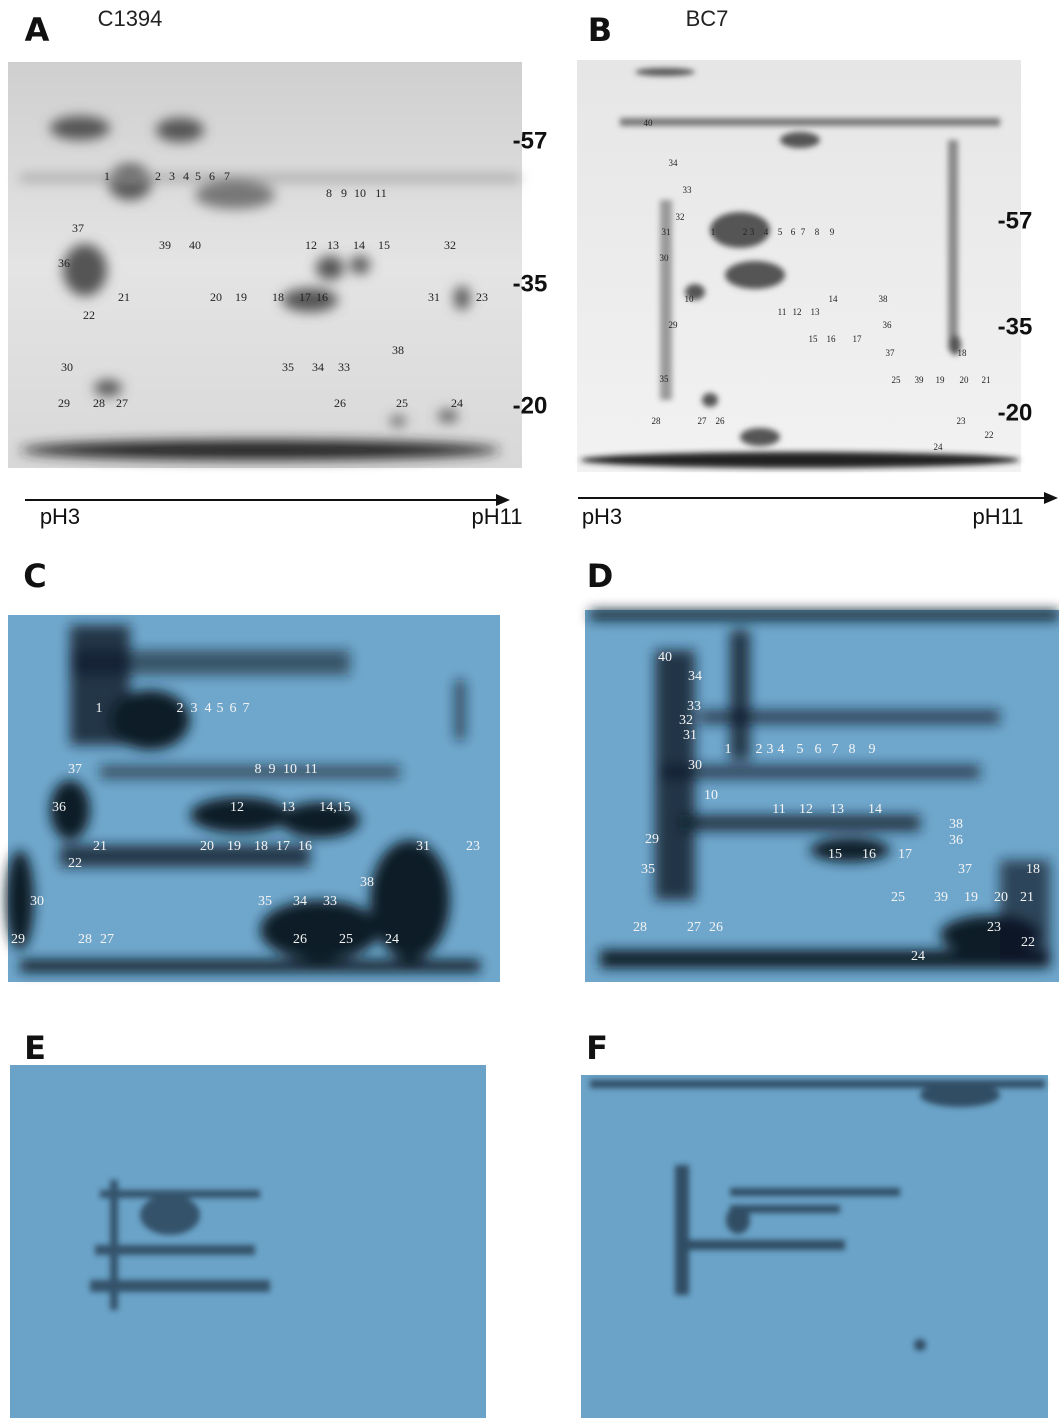 The height and width of the screenshot is (1418, 1059). I want to click on spot-label: 13, so click(288, 807).